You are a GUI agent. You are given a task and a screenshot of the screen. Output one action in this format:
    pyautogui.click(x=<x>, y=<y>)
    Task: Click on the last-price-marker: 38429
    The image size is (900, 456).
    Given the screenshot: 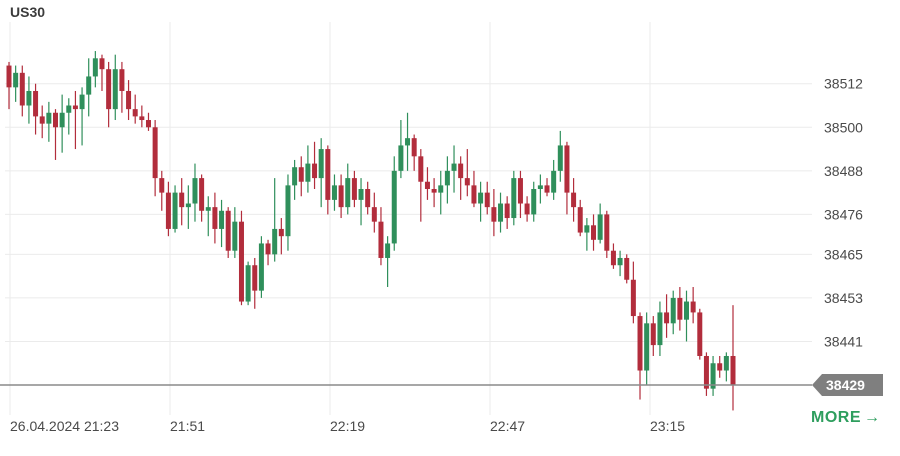 What is the action you would take?
    pyautogui.click(x=441, y=385)
    